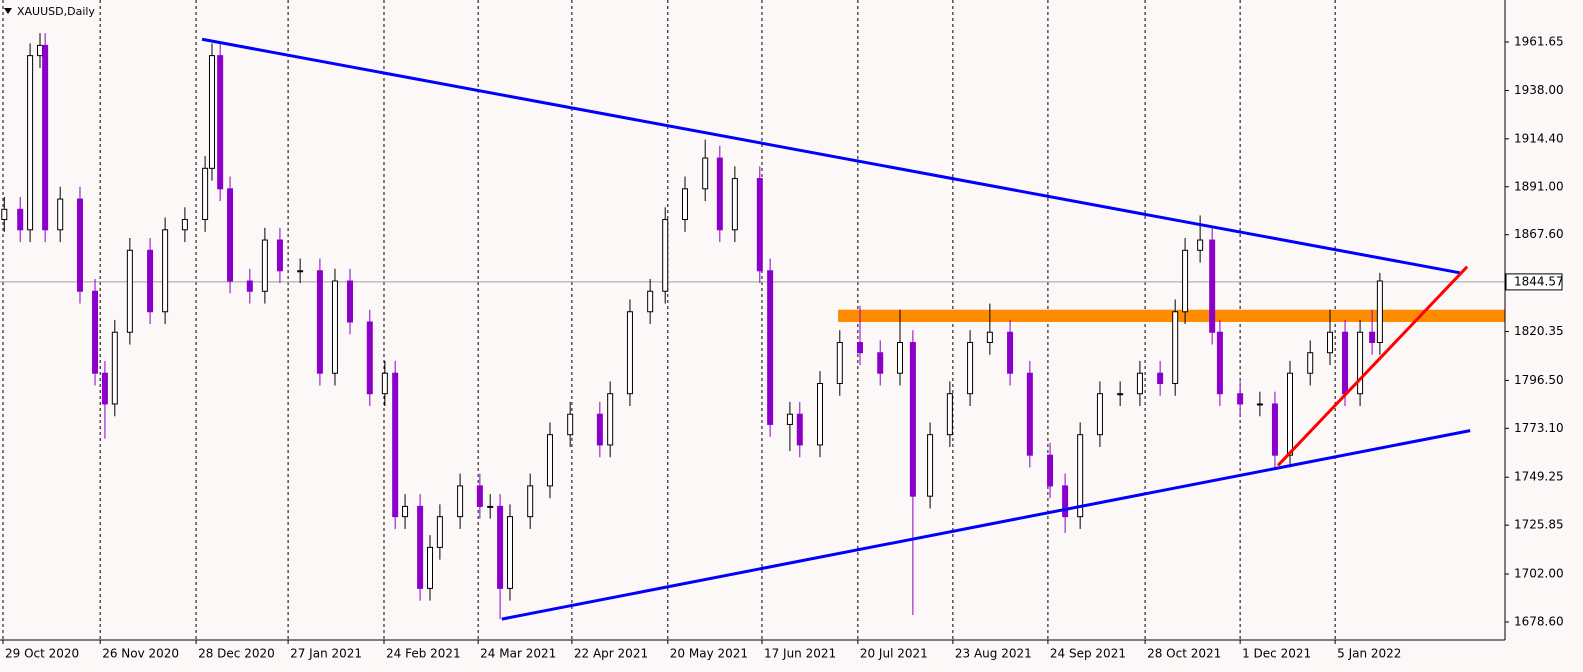 The width and height of the screenshot is (1583, 672). What do you see at coordinates (1539, 477) in the screenshot?
I see `y-tick-label: 1749.25` at bounding box center [1539, 477].